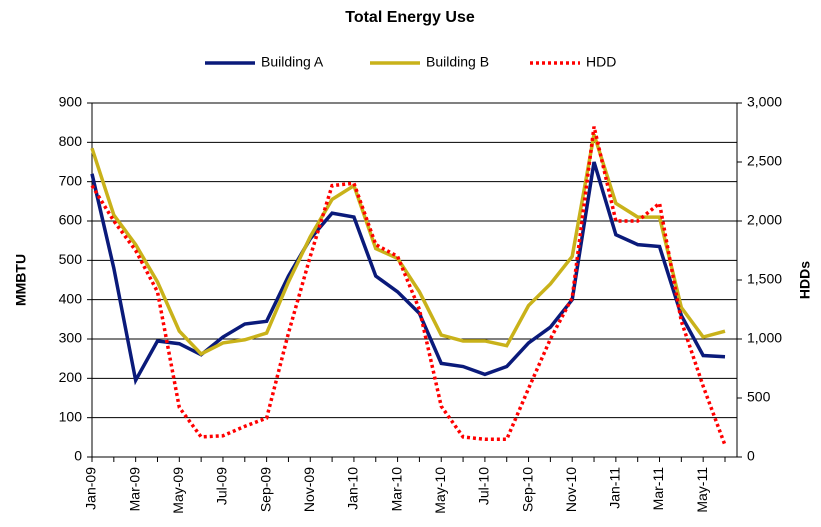 This screenshot has width=821, height=527. What do you see at coordinates (71, 180) in the screenshot?
I see `y-tick-label: 700` at bounding box center [71, 180].